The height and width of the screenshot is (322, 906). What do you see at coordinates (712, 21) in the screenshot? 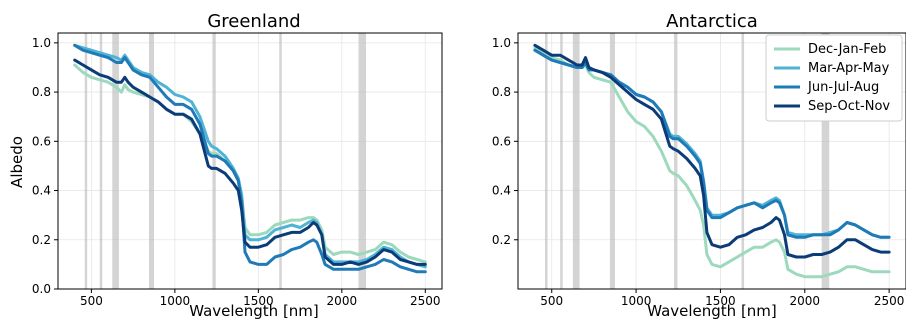
I see `panel-title: Antarctica` at bounding box center [712, 21].